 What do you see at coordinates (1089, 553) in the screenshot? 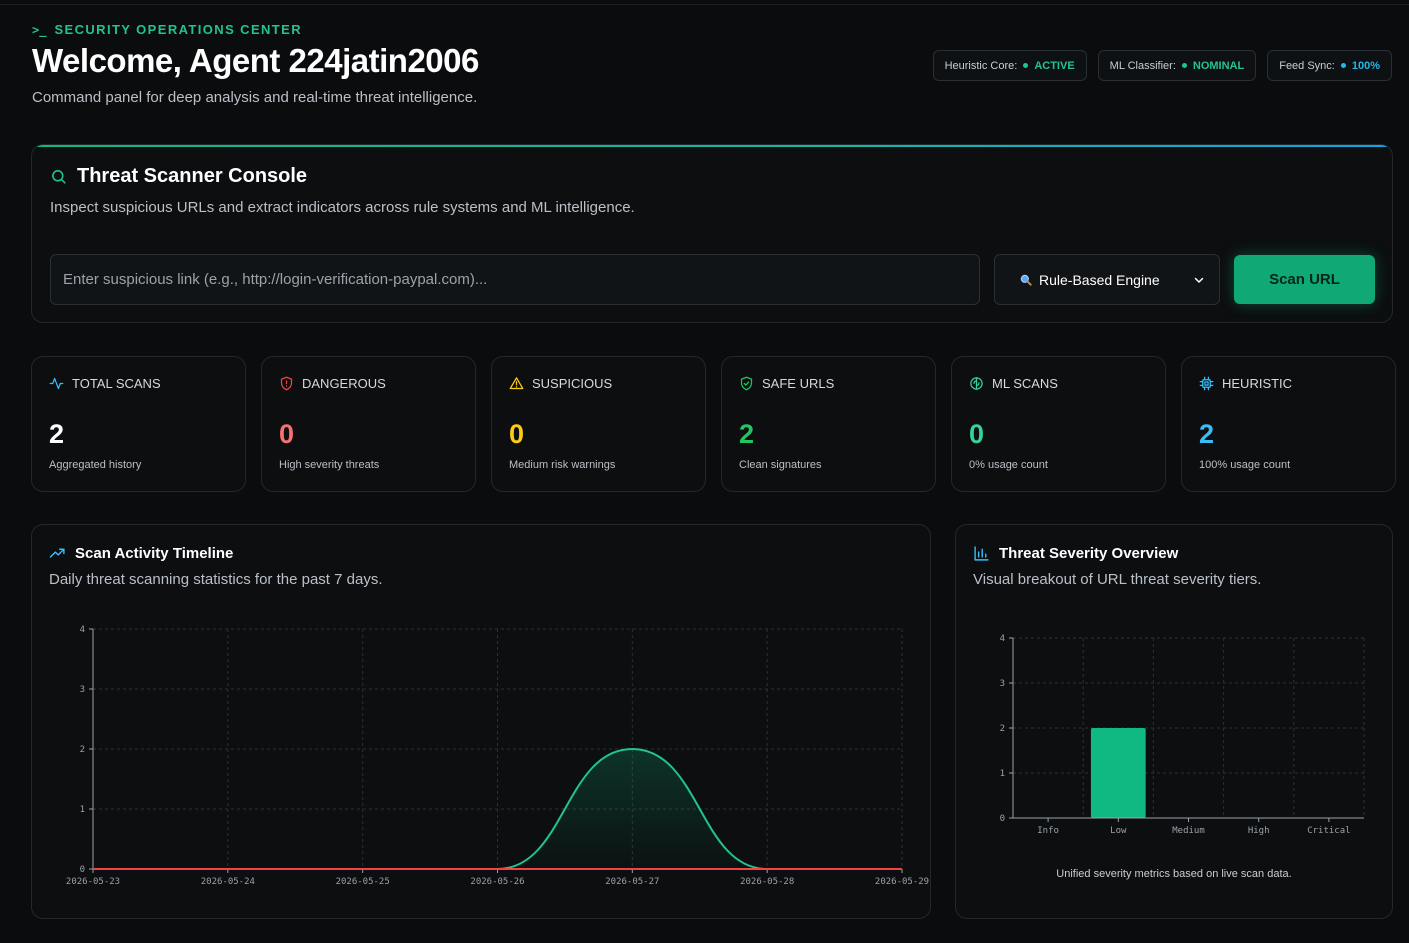
I see `severity-title-text: Threat Severity Overview` at bounding box center [1089, 553].